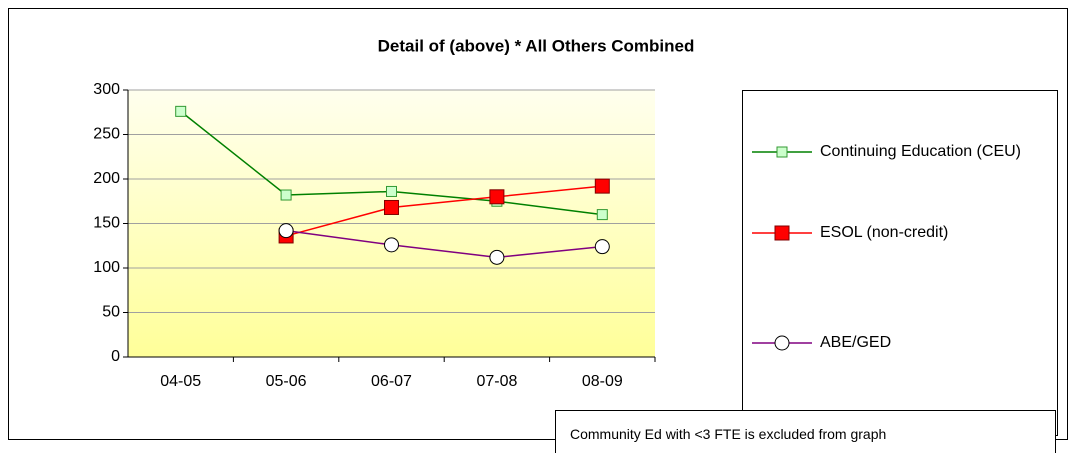 This screenshot has width=1078, height=453. I want to click on x-tick-label: 04-05, so click(180, 381).